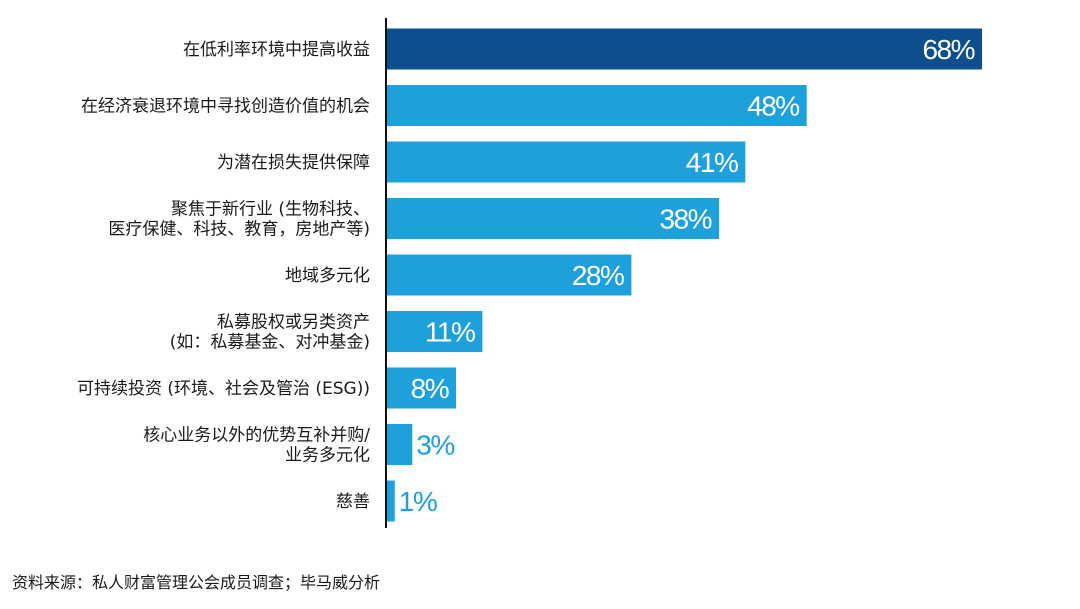 This screenshot has width=1080, height=609. I want to click on category-label-6: 私募股权或另类资产(如：私募基金、对冲基金), so click(270, 333).